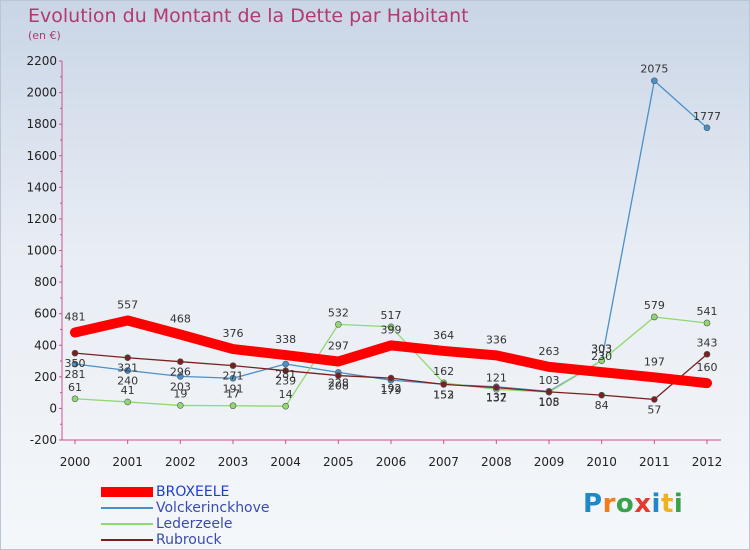 The image size is (750, 550). I want to click on x-tick-label: 2006, so click(391, 462).